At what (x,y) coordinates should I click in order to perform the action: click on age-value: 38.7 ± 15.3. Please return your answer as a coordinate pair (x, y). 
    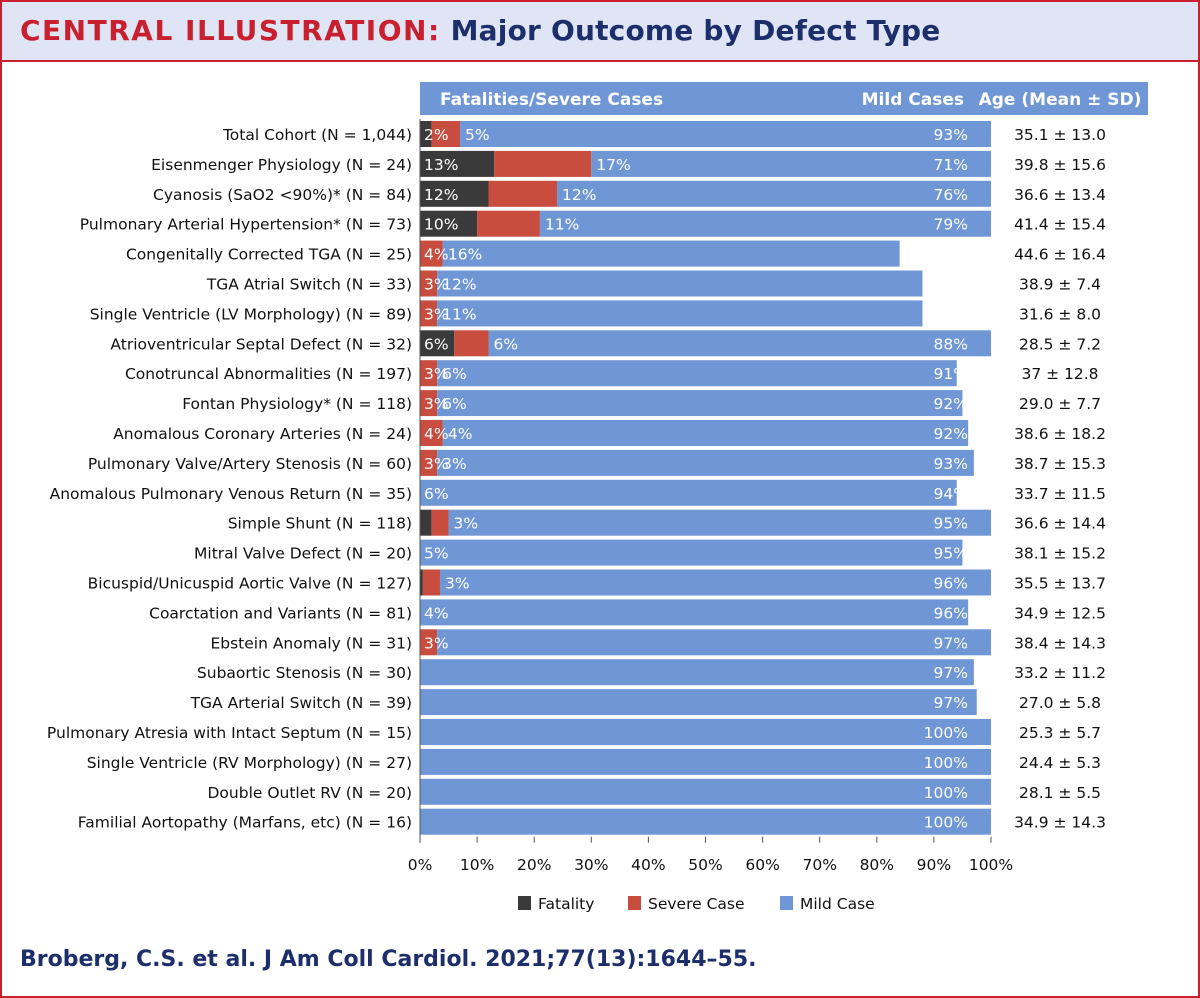
    Looking at the image, I should click on (1060, 464).